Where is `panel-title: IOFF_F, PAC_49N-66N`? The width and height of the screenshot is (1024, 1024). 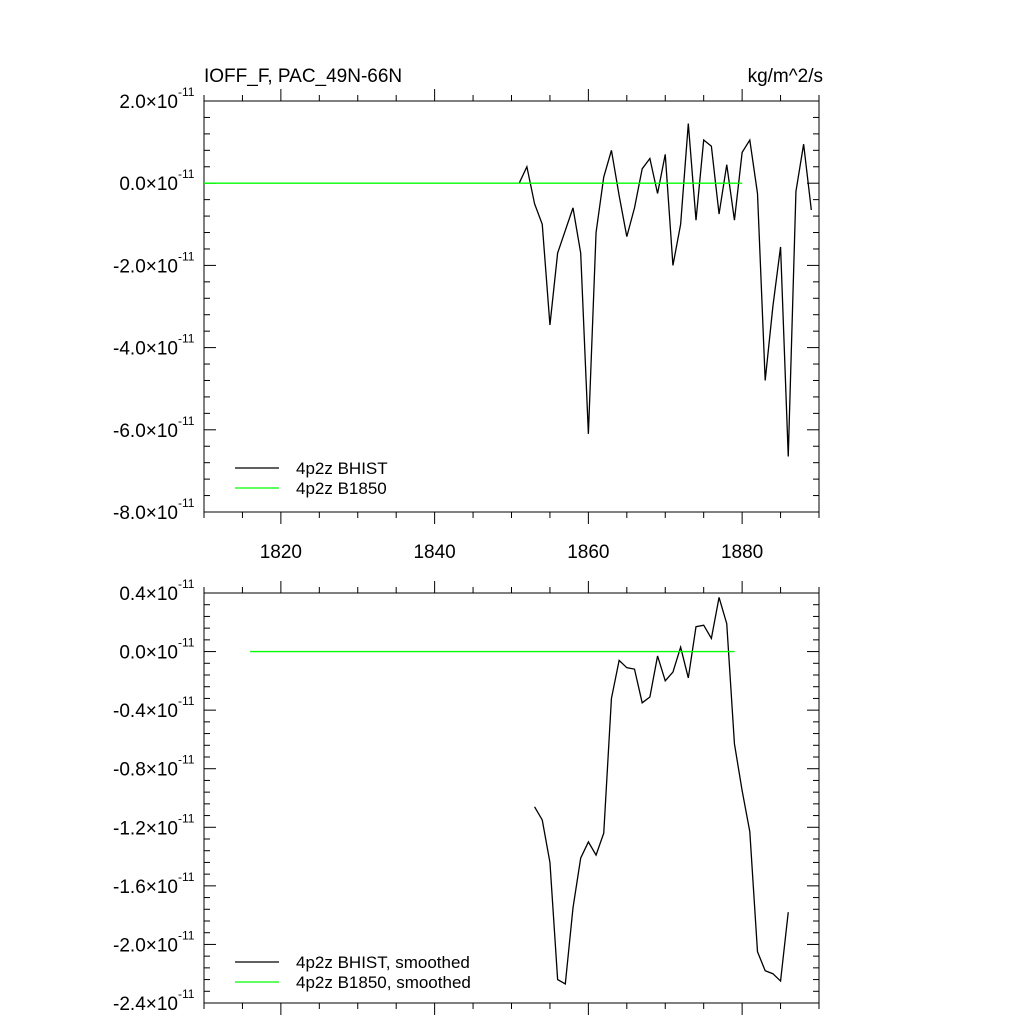
panel-title: IOFF_F, PAC_49N-66N is located at coordinates (303, 76).